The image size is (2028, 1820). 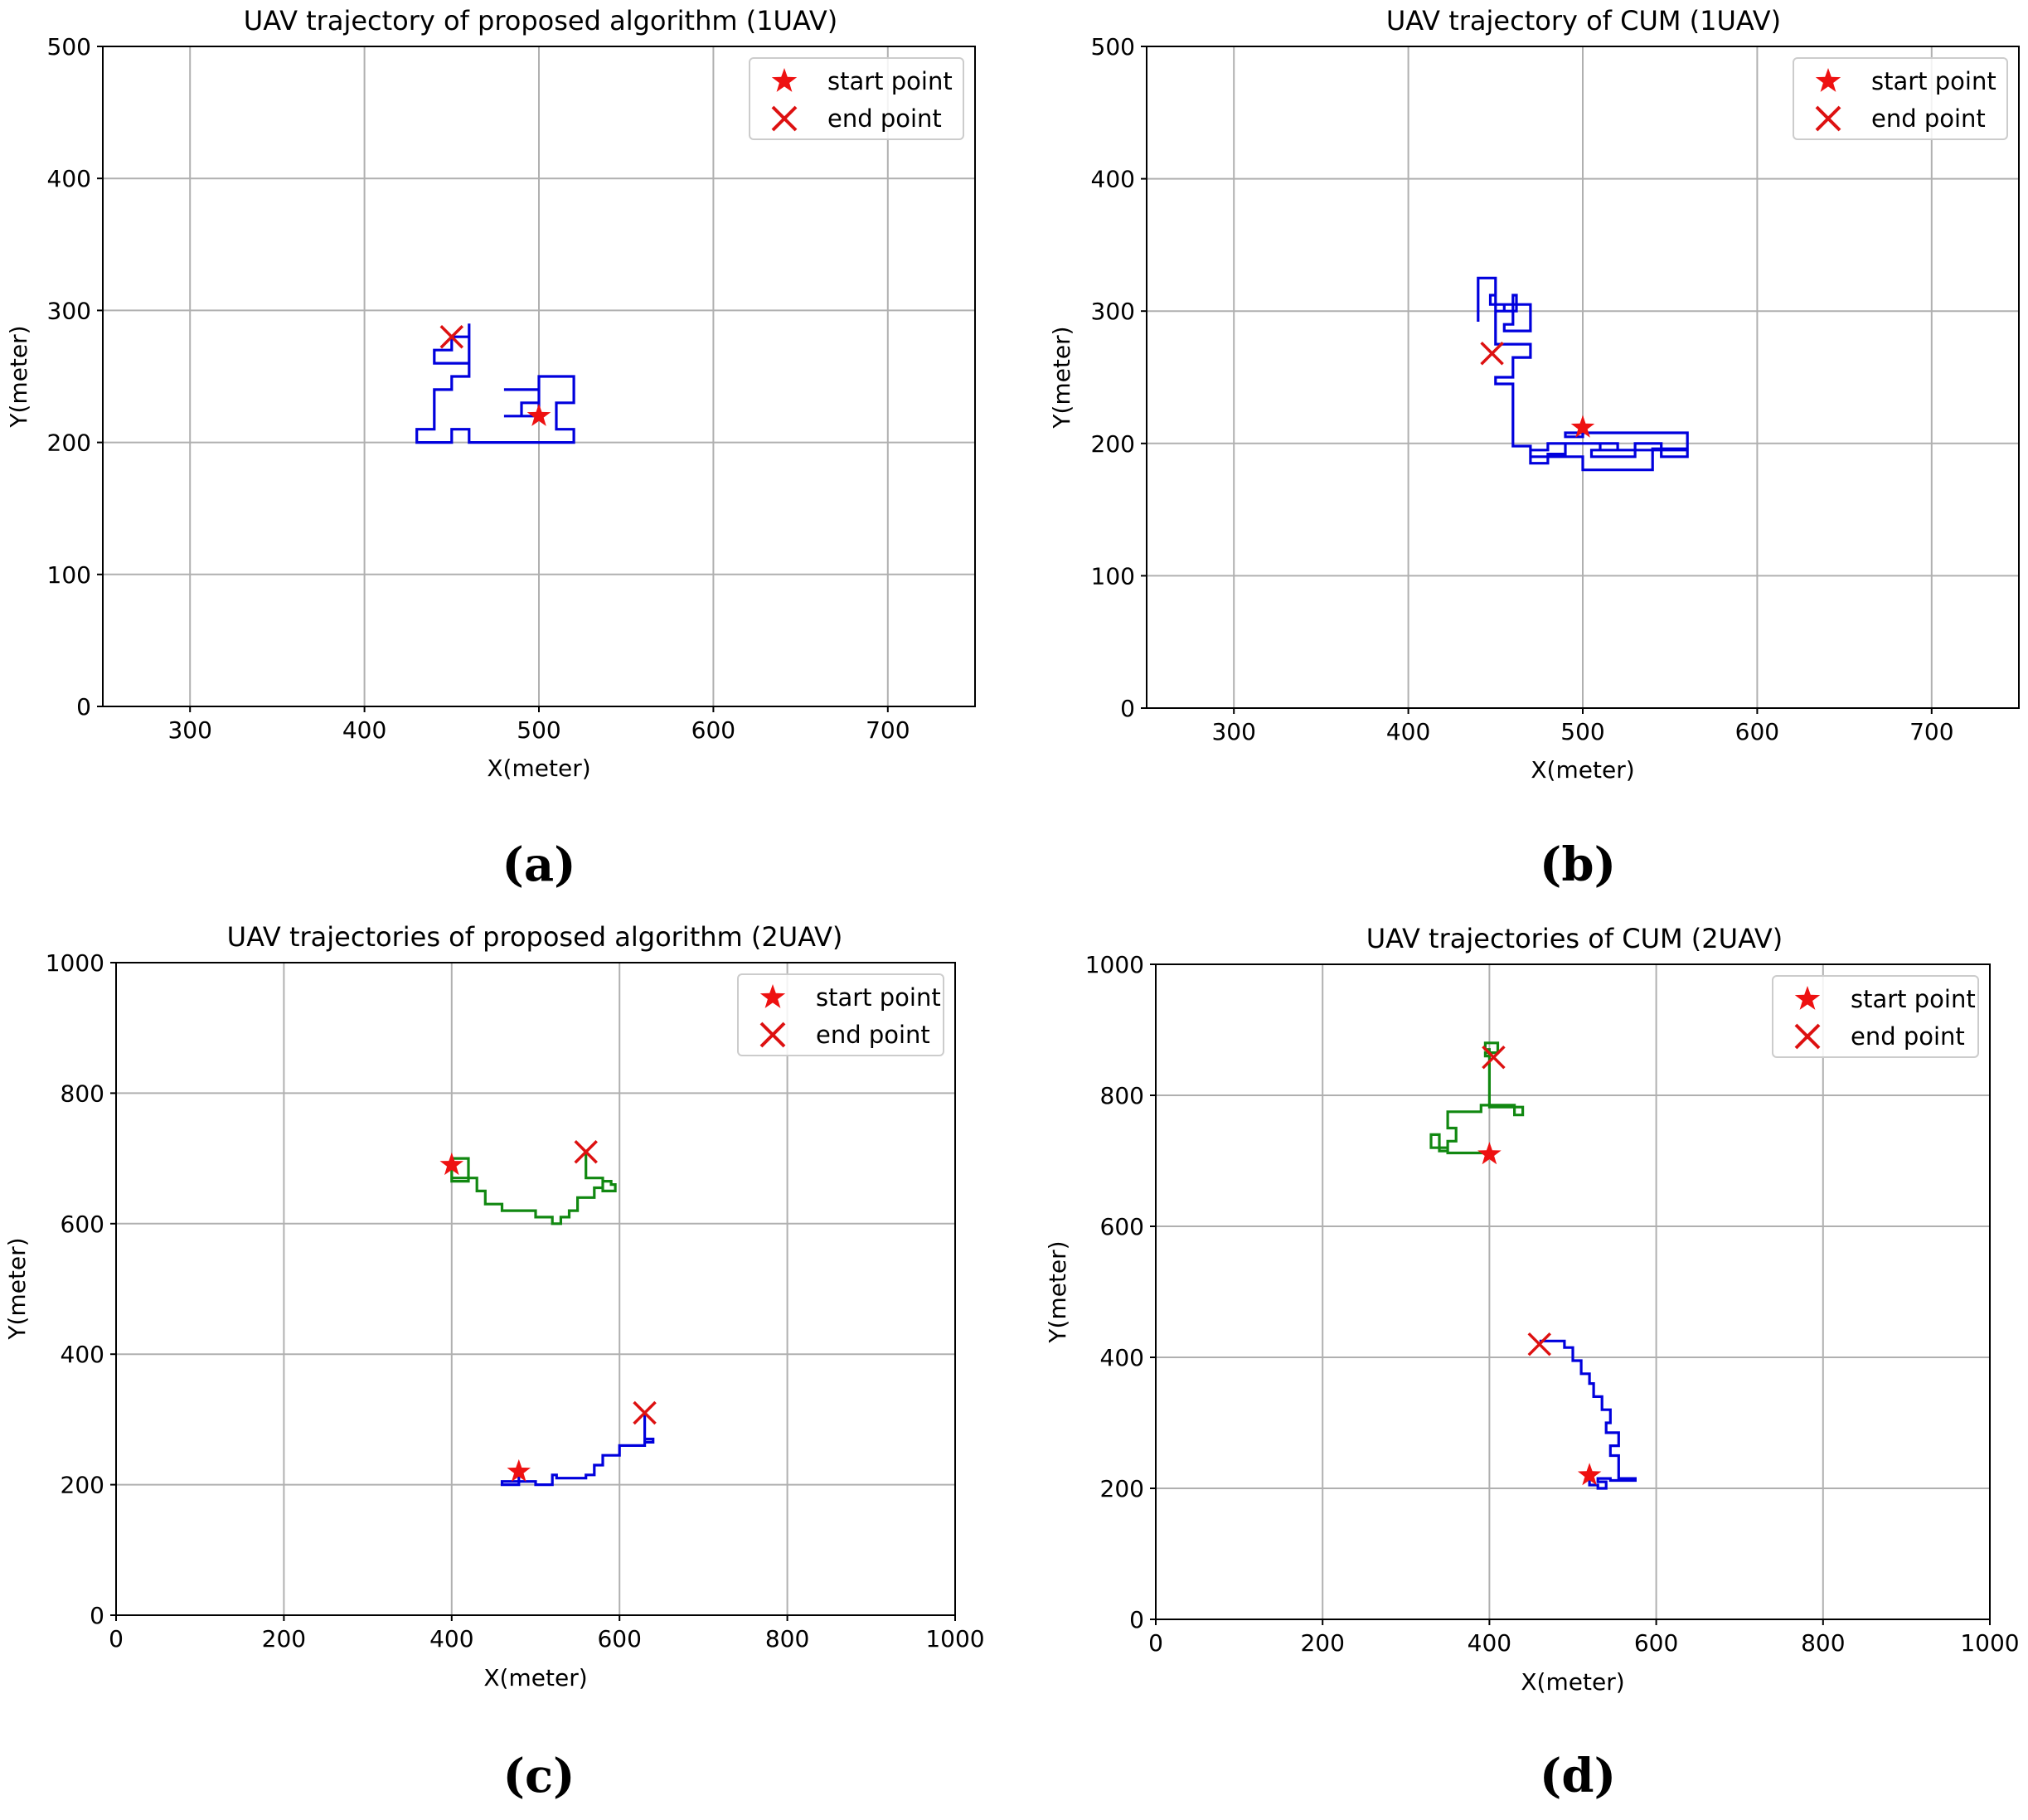 What do you see at coordinates (1573, 1291) in the screenshot?
I see `grid-lines` at bounding box center [1573, 1291].